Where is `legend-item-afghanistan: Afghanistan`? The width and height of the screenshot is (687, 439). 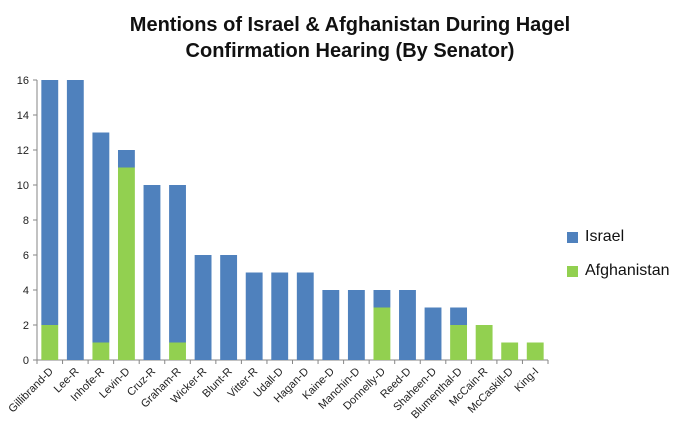 legend-item-afghanistan: Afghanistan is located at coordinates (618, 271).